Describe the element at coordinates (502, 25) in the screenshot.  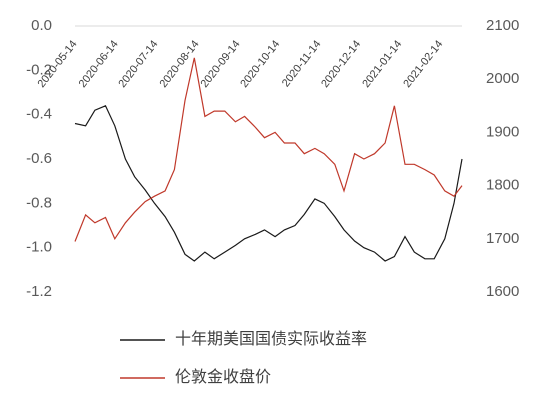
I see `y2-tick-label: 2100` at that location.